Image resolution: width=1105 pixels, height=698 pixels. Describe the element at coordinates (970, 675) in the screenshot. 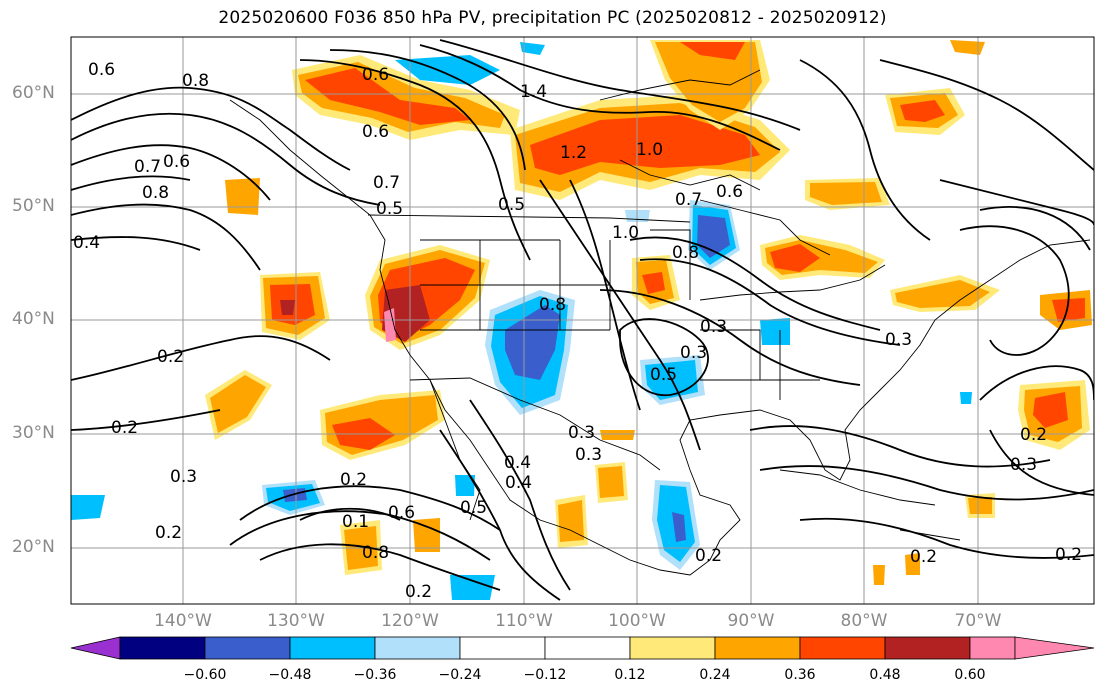

I see `colorbar-tick-label: 0.60` at that location.